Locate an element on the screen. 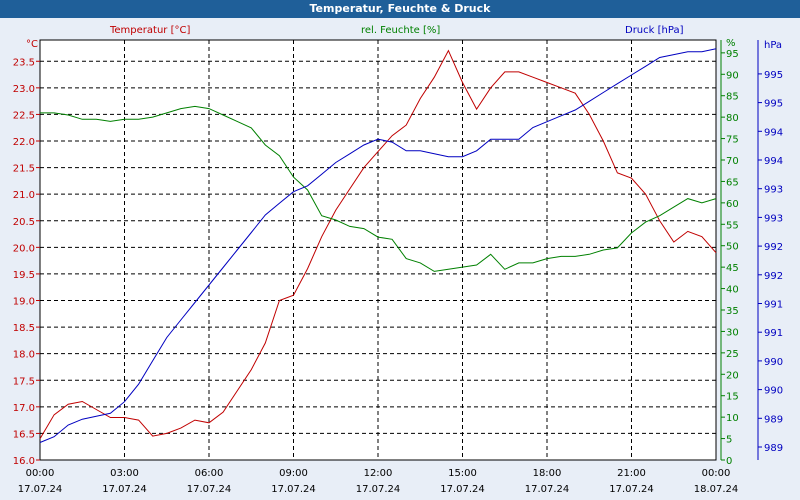 Image resolution: width=800 pixels, height=500 pixels. humidity-tick-label: 45 is located at coordinates (732, 268).